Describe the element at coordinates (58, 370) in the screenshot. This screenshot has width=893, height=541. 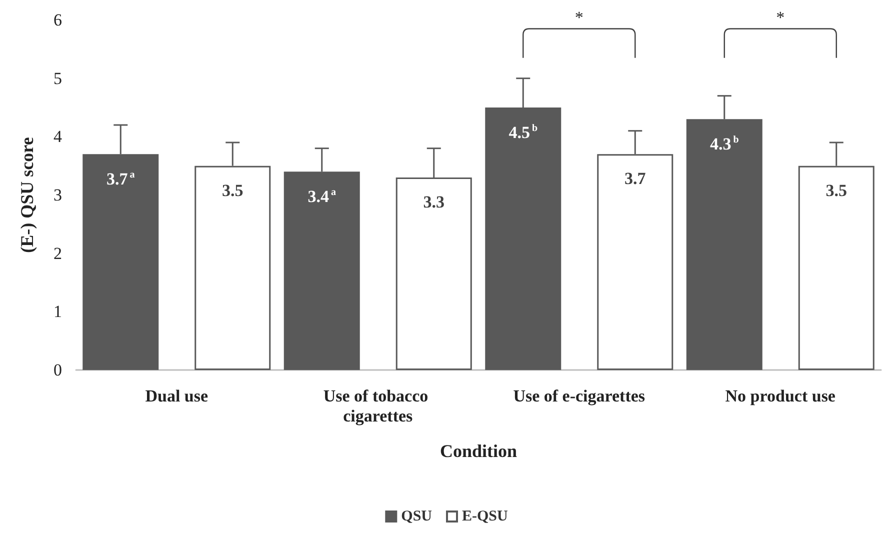
I see `y-tick-label: 0` at that location.